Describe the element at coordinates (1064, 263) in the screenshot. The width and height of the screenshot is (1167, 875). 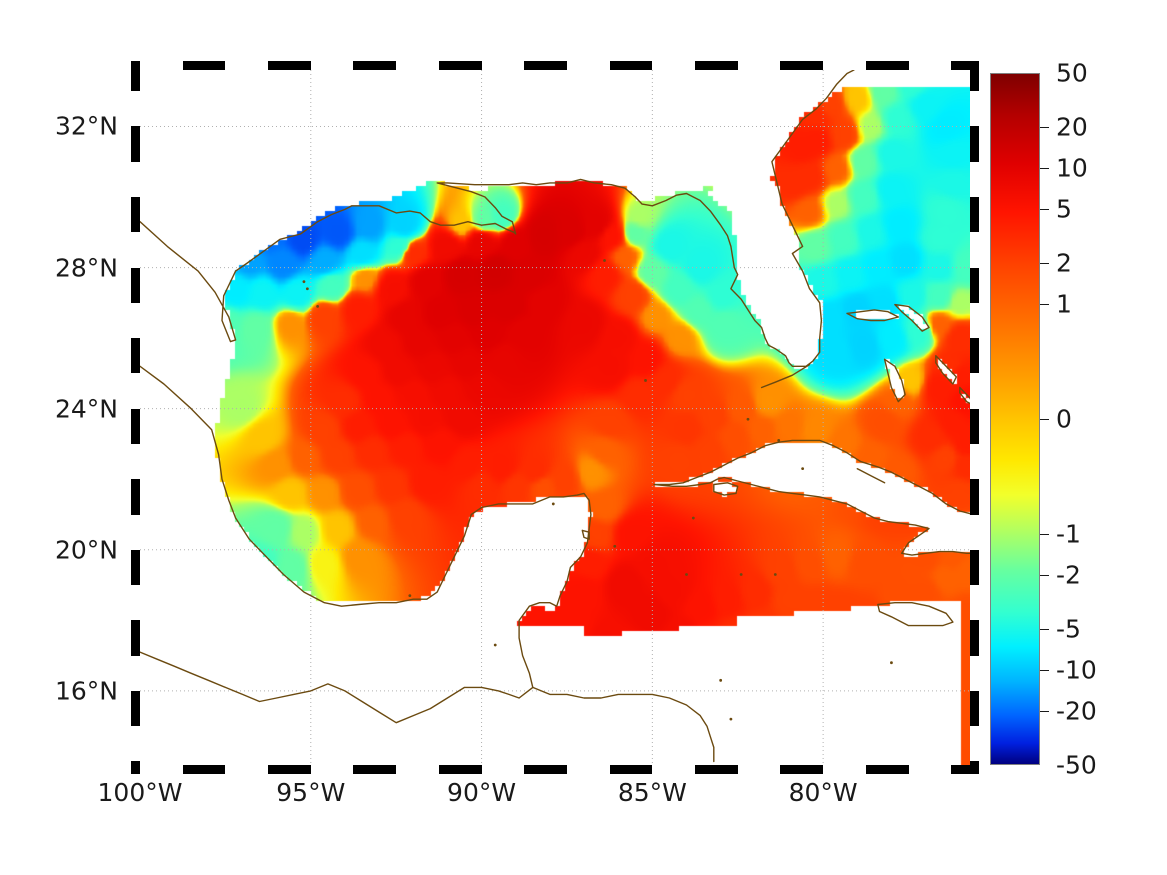
I see `colorbar-tick-label: 2` at that location.